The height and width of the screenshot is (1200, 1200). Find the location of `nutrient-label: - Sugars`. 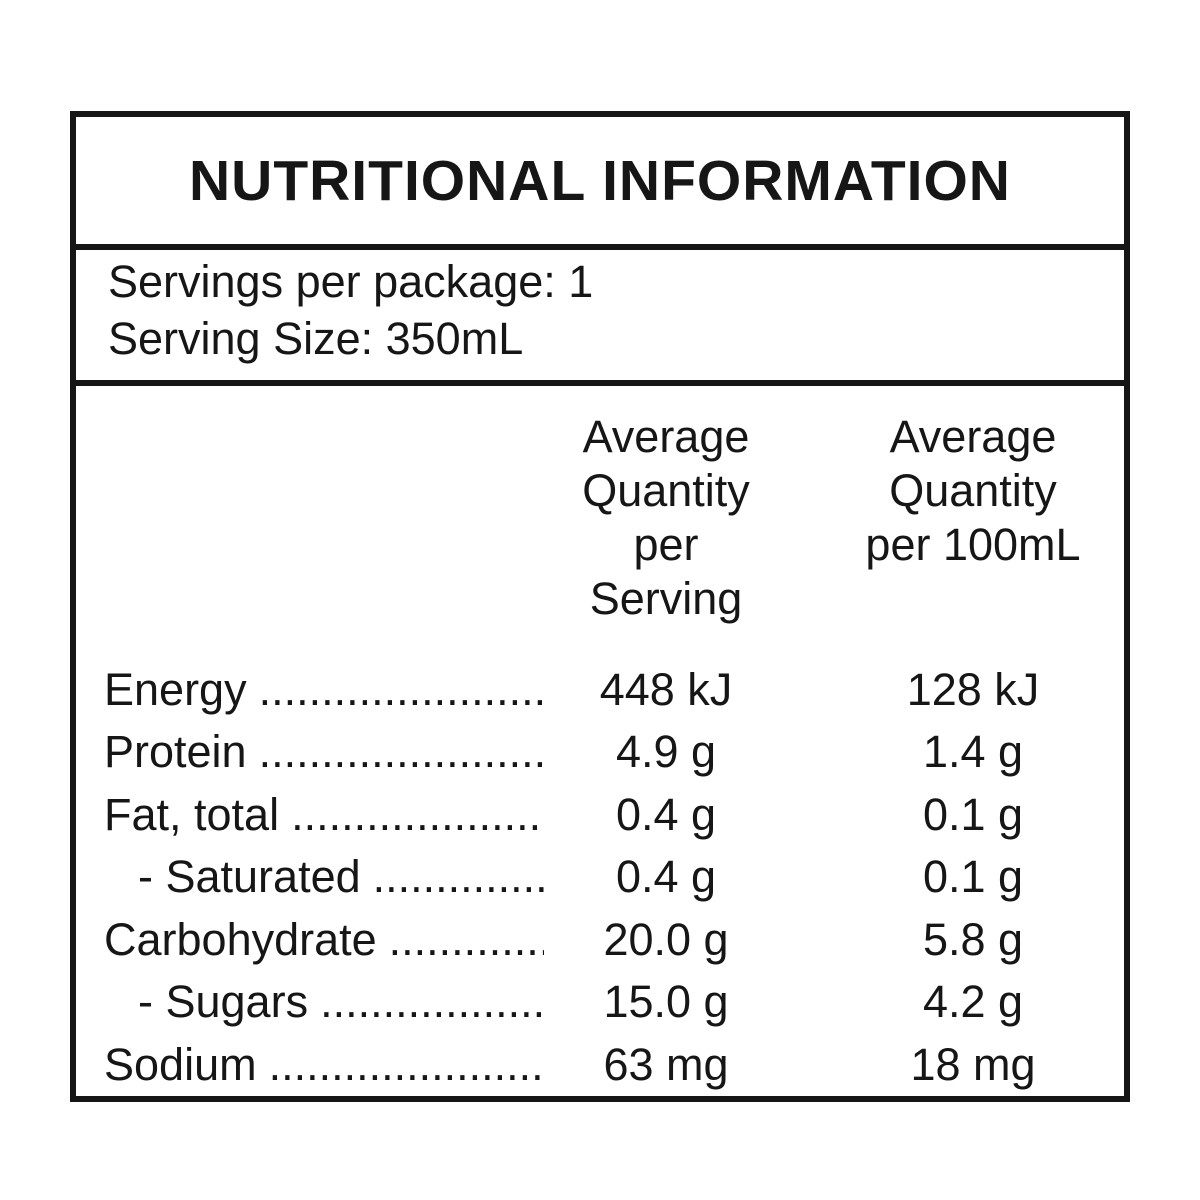

nutrient-label: - Sugars is located at coordinates (223, 1001).